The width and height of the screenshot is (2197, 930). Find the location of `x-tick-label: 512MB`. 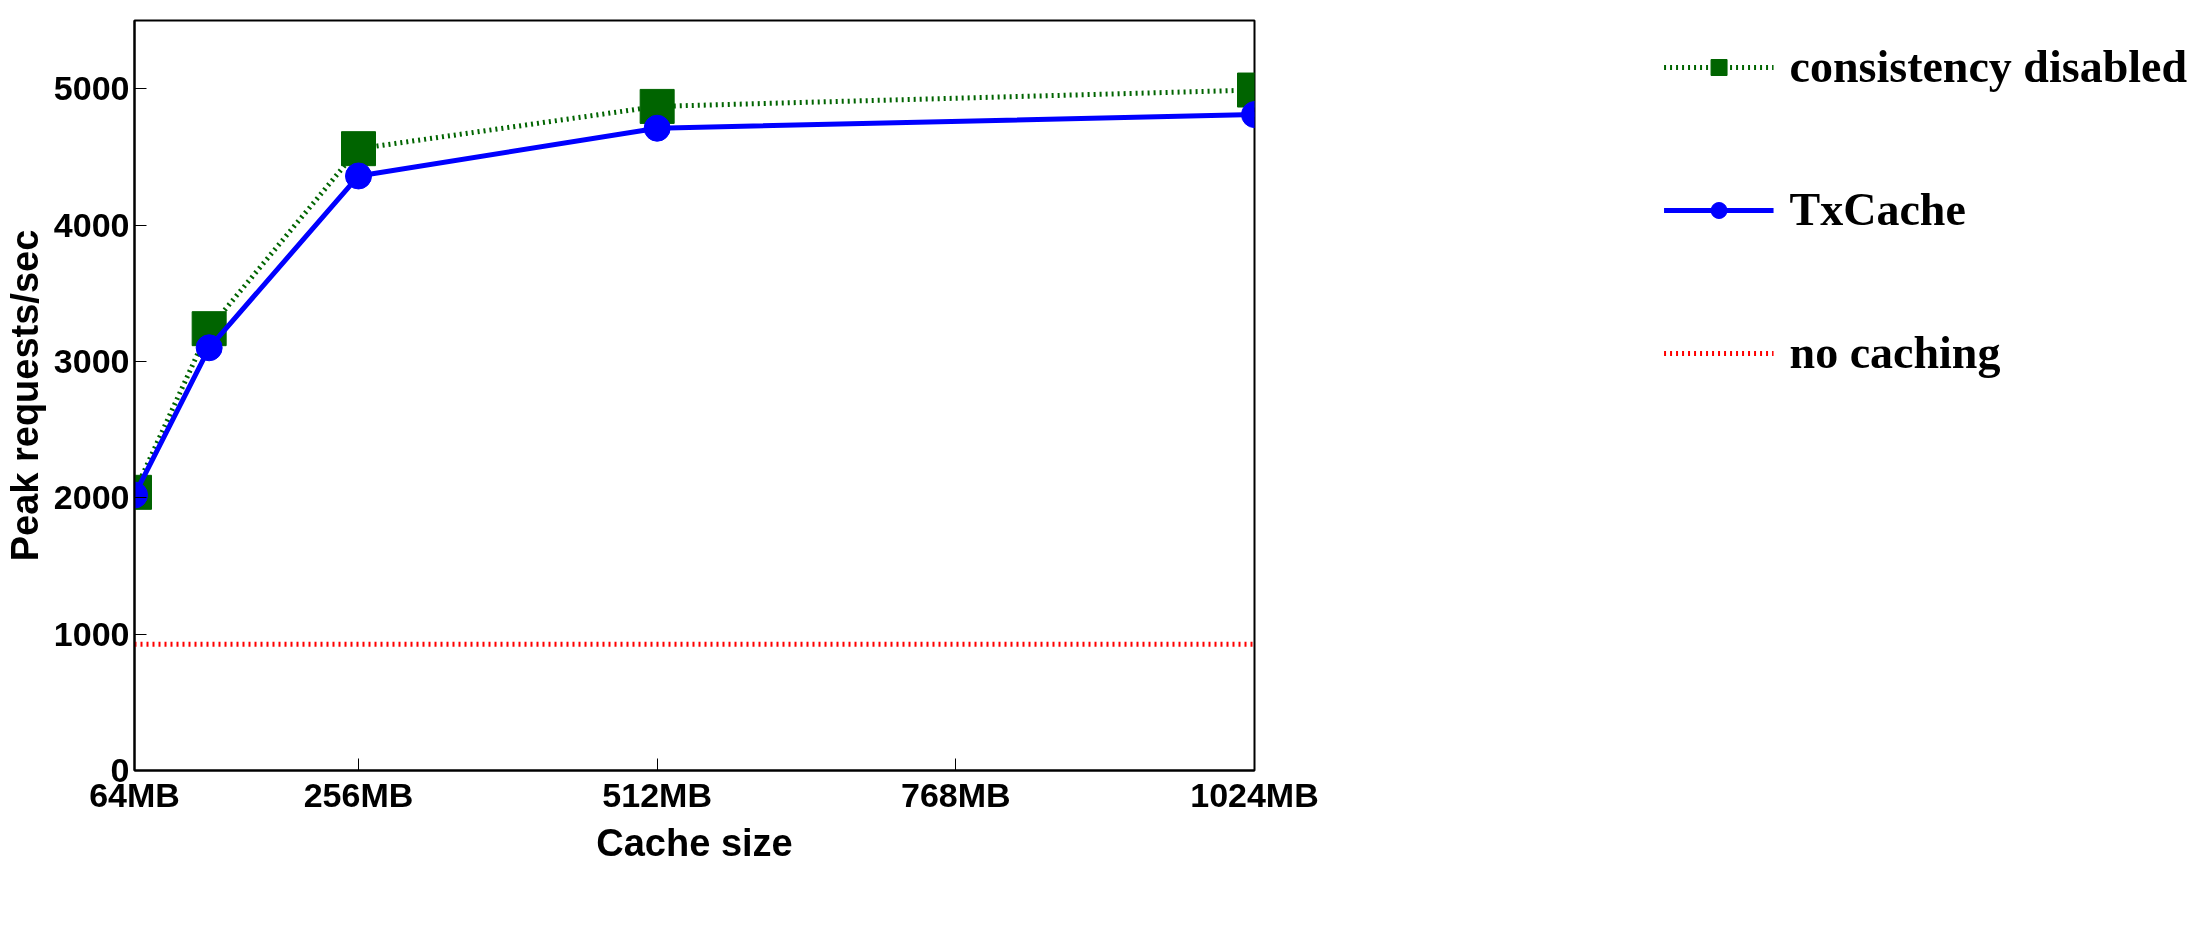

x-tick-label: 512MB is located at coordinates (657, 794).